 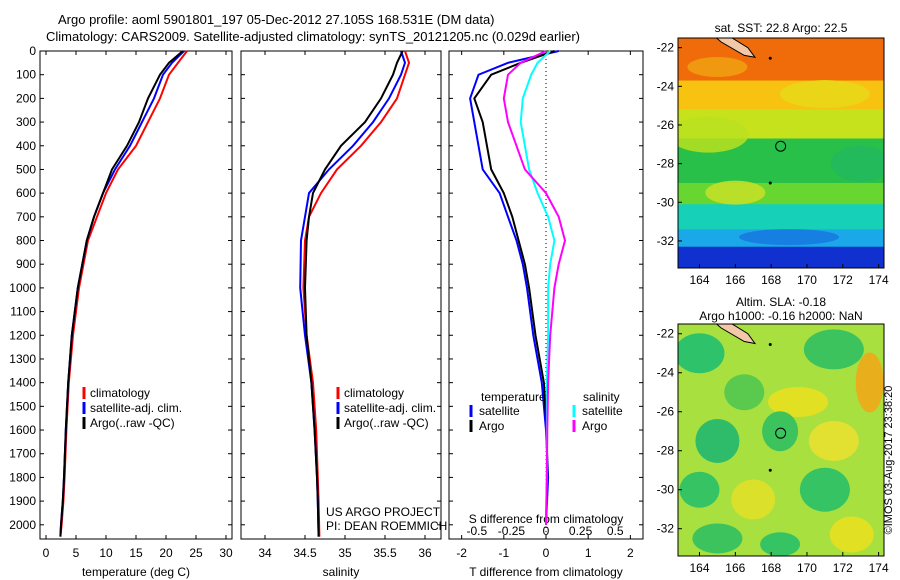 I want to click on copyright-label: ©IMOS 03-Aug-2017 23:38:20, so click(x=889, y=460).